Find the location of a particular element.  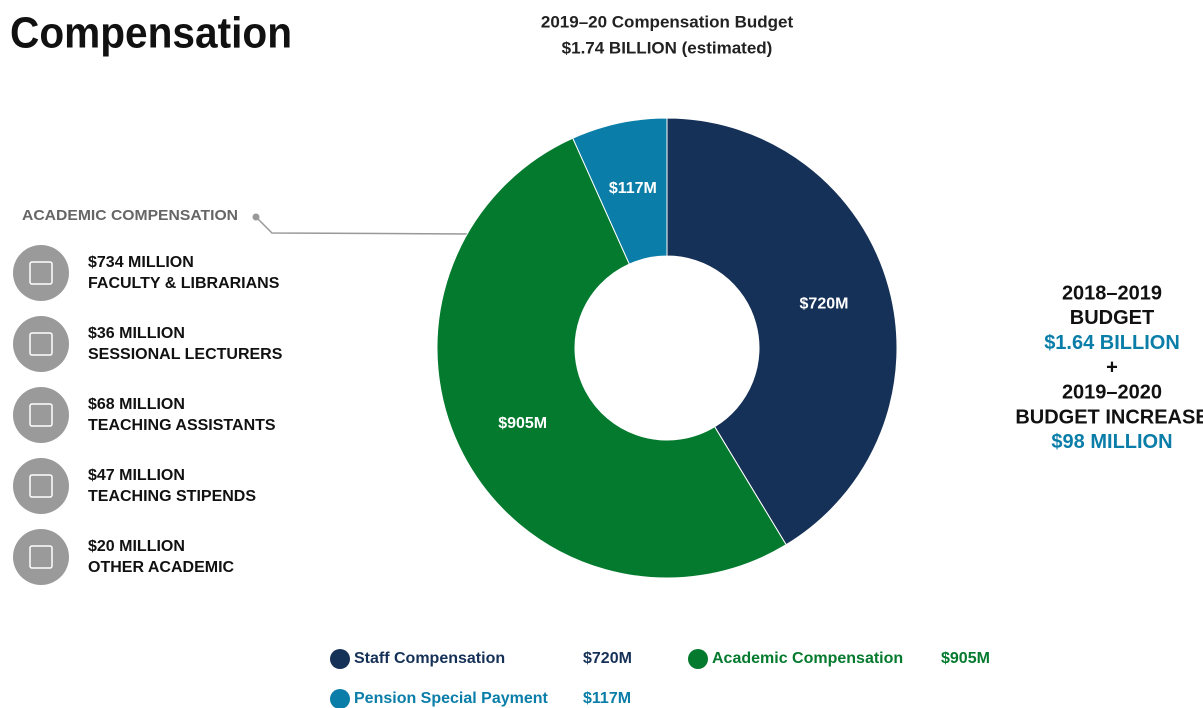

item-label: SESSIONAL LECTURERS is located at coordinates (185, 354).